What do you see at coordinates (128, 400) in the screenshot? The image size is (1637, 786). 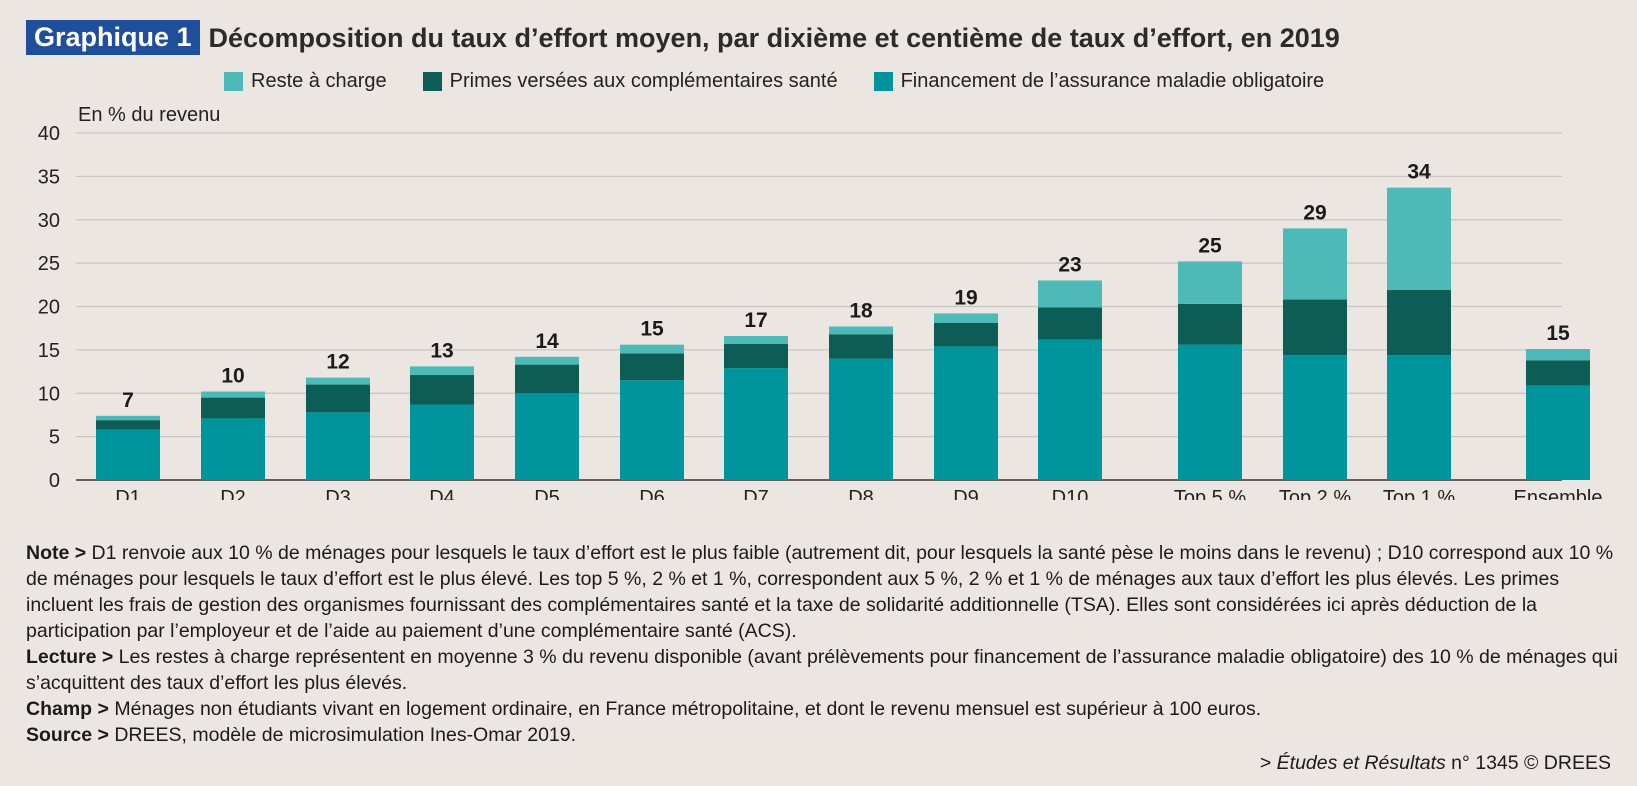 I see `total-label: 7` at bounding box center [128, 400].